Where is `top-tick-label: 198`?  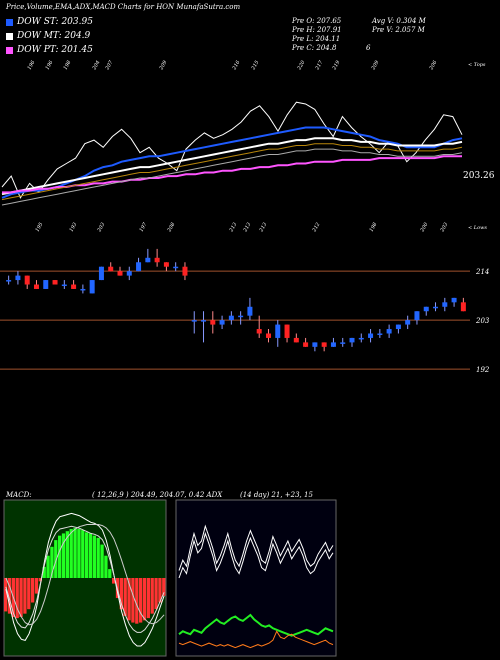
top-tick-label: 198 is located at coordinates (68, 65).